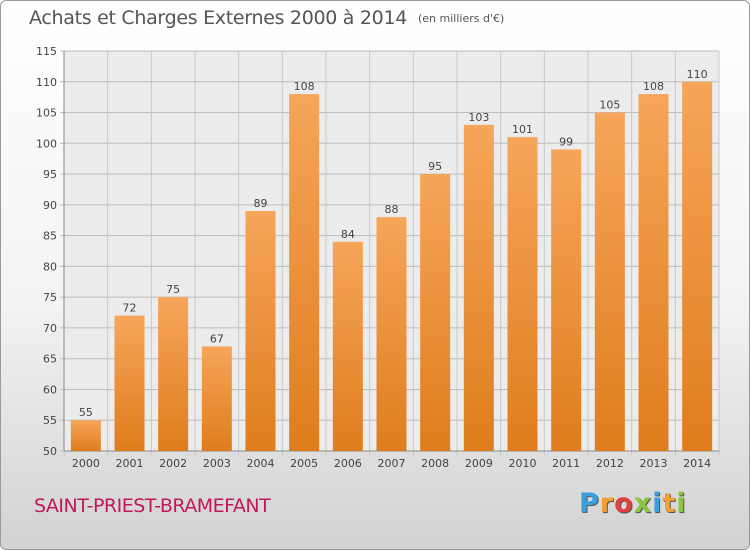  What do you see at coordinates (522, 294) in the screenshot?
I see `bar-2010` at bounding box center [522, 294].